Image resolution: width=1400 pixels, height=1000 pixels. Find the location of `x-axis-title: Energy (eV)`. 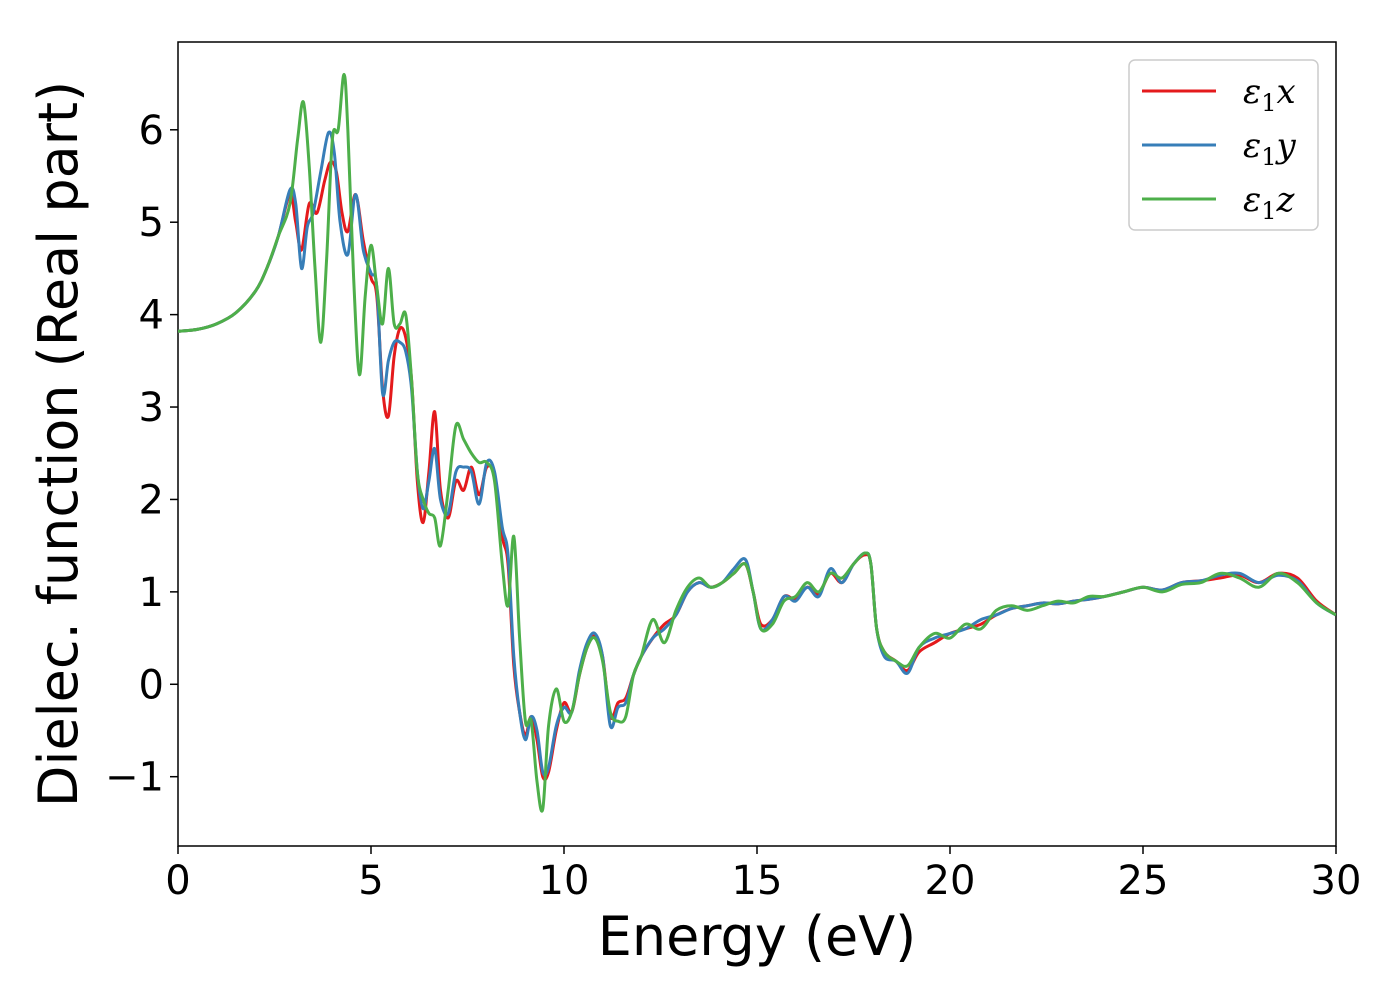

x-axis-title: Energy (eV) is located at coordinates (757, 936).